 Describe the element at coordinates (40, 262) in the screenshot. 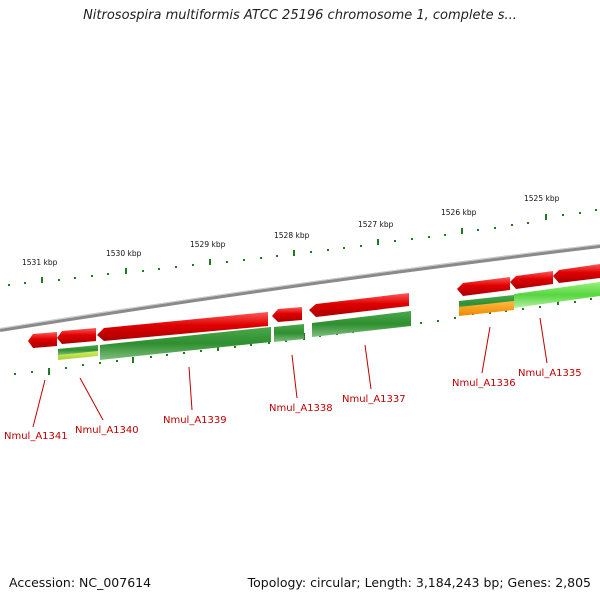

I see `scale-label-1531: 1531 kbp` at that location.